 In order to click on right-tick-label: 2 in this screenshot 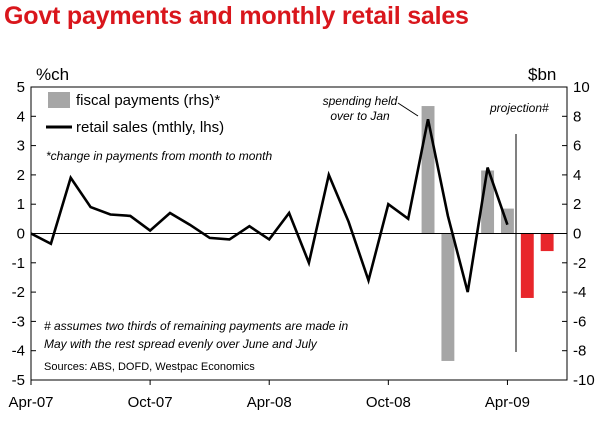, I will do `click(577, 204)`.